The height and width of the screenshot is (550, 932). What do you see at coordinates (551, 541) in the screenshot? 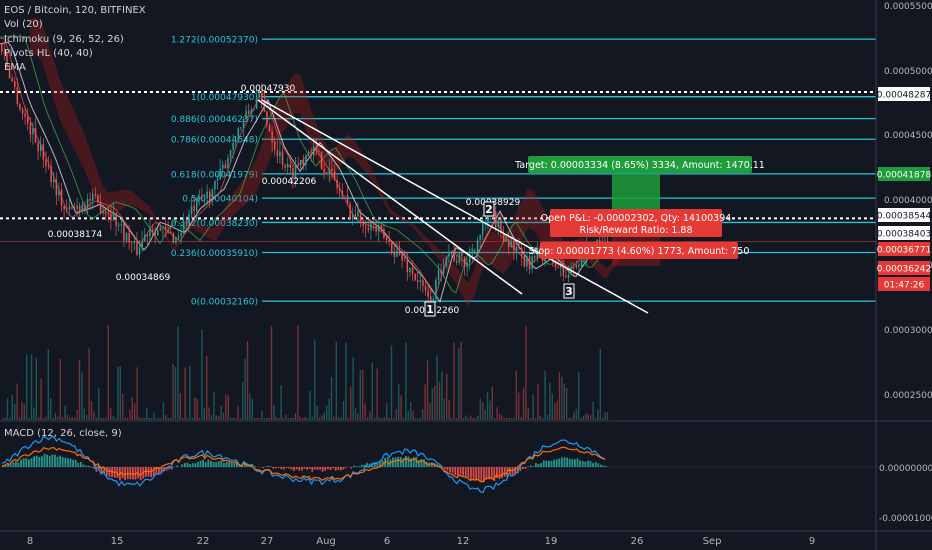
I see `time-axis-tick: 19` at bounding box center [551, 541].